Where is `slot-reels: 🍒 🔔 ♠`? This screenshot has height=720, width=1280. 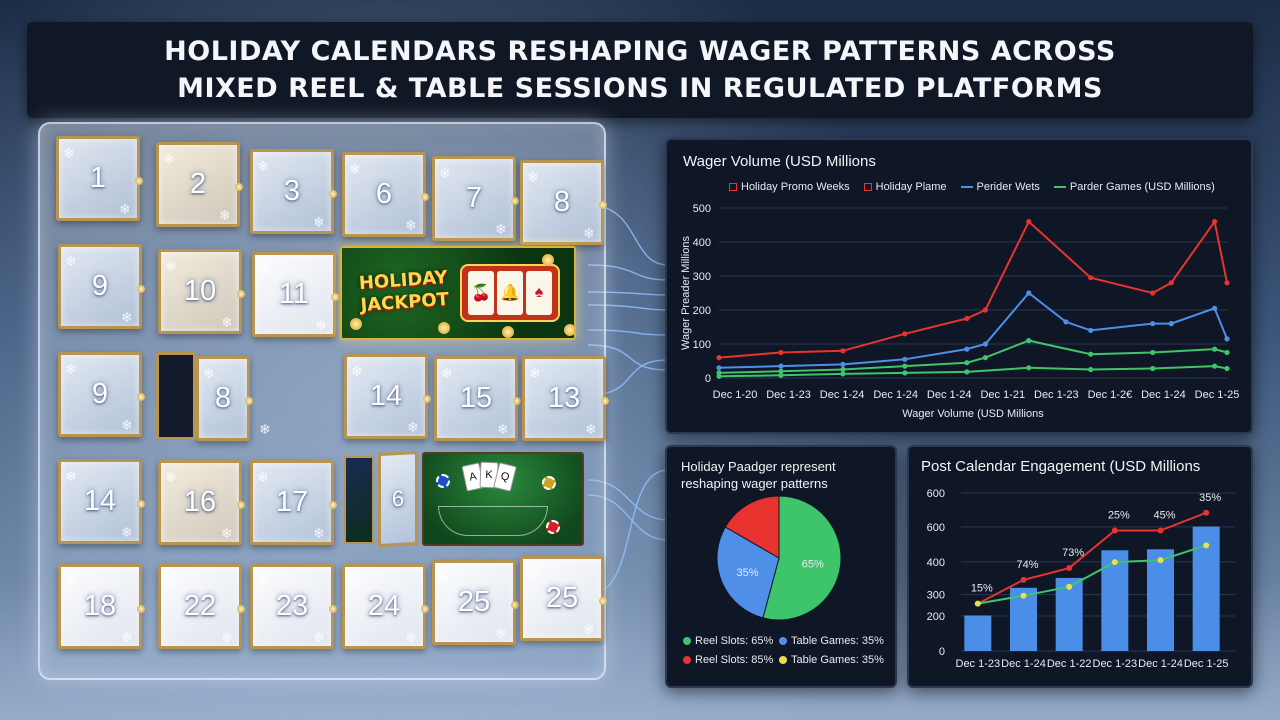
slot-reels: 🍒 🔔 ♠ is located at coordinates (510, 293).